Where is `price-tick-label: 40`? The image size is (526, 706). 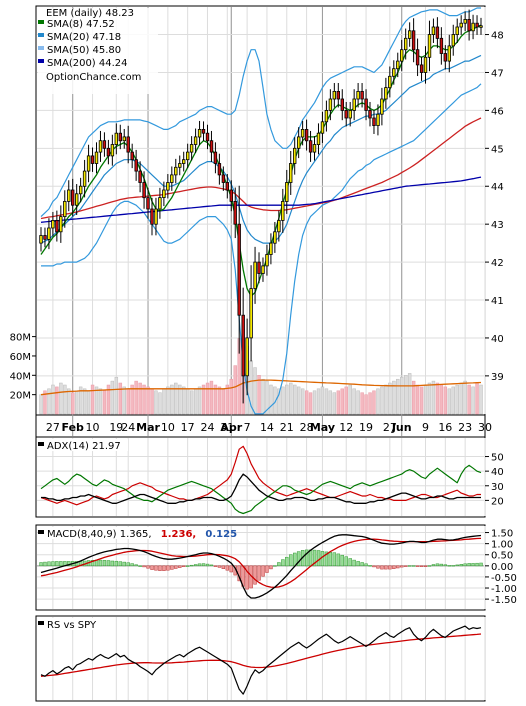
price-tick-label: 40 is located at coordinates (497, 339).